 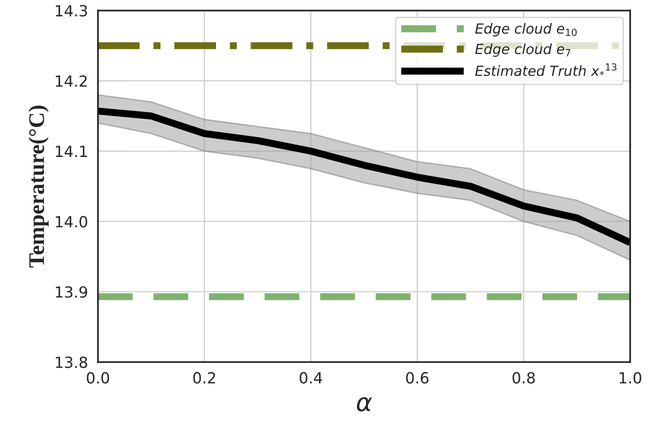 I want to click on y-tick-label: 14.2, so click(x=71, y=81).